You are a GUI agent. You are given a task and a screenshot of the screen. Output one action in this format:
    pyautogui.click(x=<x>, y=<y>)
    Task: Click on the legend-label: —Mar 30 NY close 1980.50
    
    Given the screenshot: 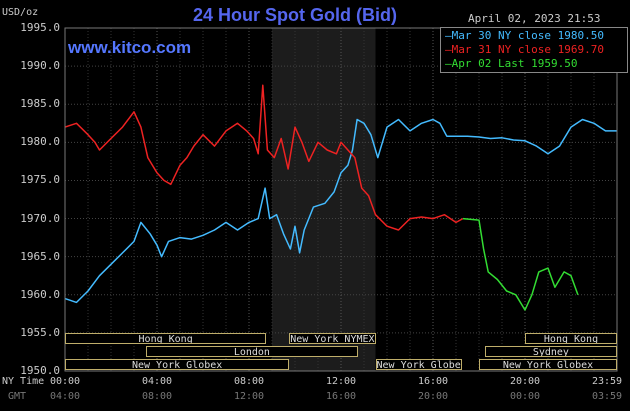 What is the action you would take?
    pyautogui.click(x=524, y=35)
    